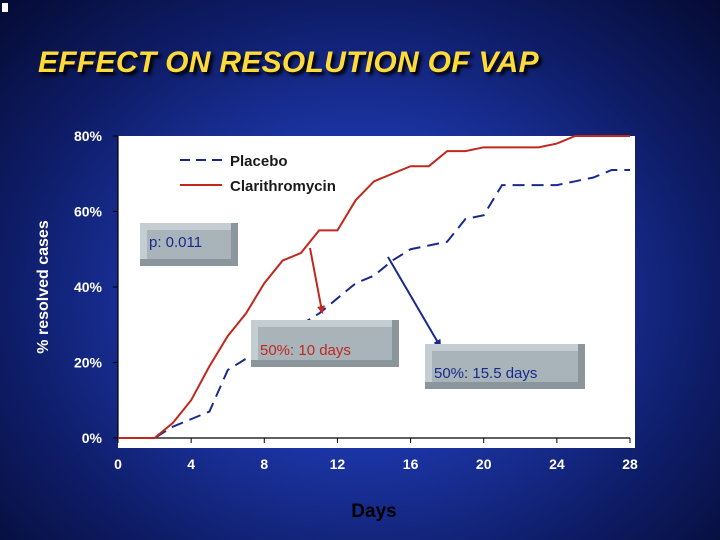 The height and width of the screenshot is (540, 720). Describe the element at coordinates (486, 373) in the screenshot. I see `placebo-callout-text: 50%: 15.5 days` at that location.